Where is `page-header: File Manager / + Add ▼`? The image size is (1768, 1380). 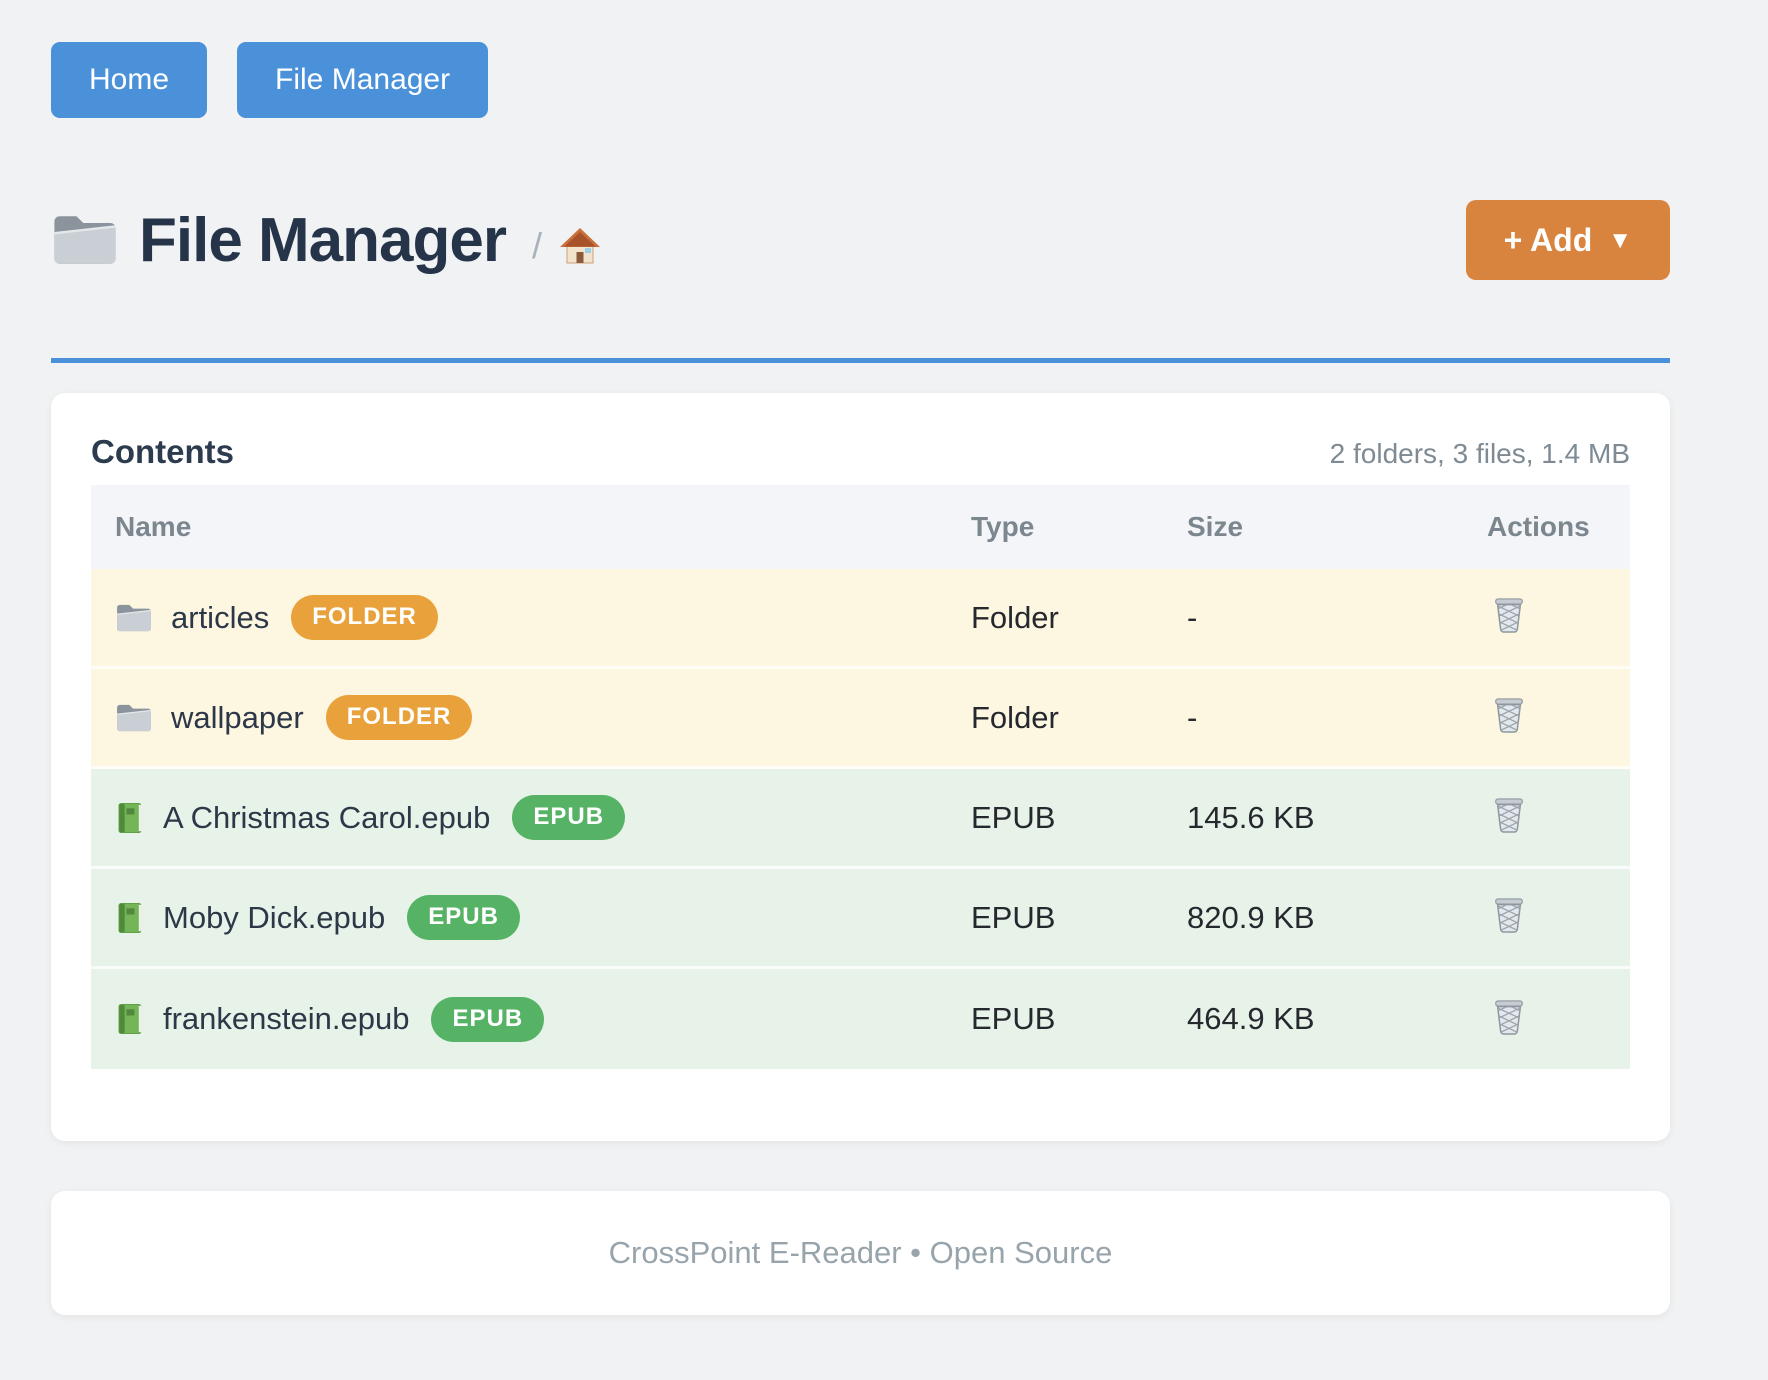 page-header: File Manager / + Add ▼ is located at coordinates (860, 240).